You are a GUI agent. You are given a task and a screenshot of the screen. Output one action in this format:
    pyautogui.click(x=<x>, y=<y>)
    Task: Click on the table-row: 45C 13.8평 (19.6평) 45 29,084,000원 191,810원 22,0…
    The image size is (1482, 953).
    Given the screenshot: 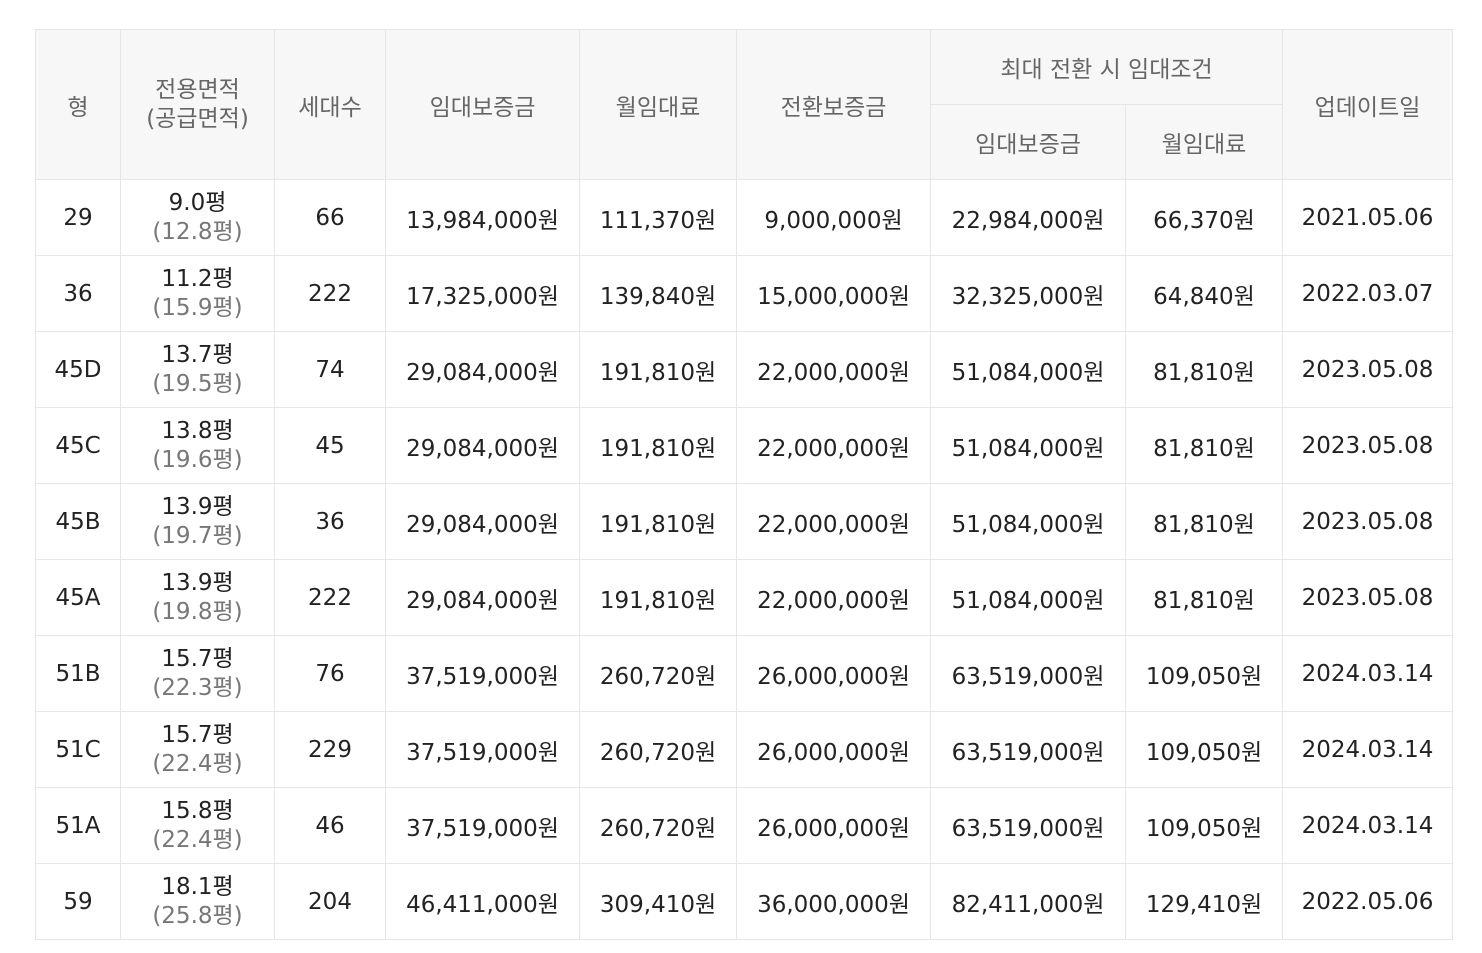 What is the action you would take?
    pyautogui.click(x=744, y=445)
    